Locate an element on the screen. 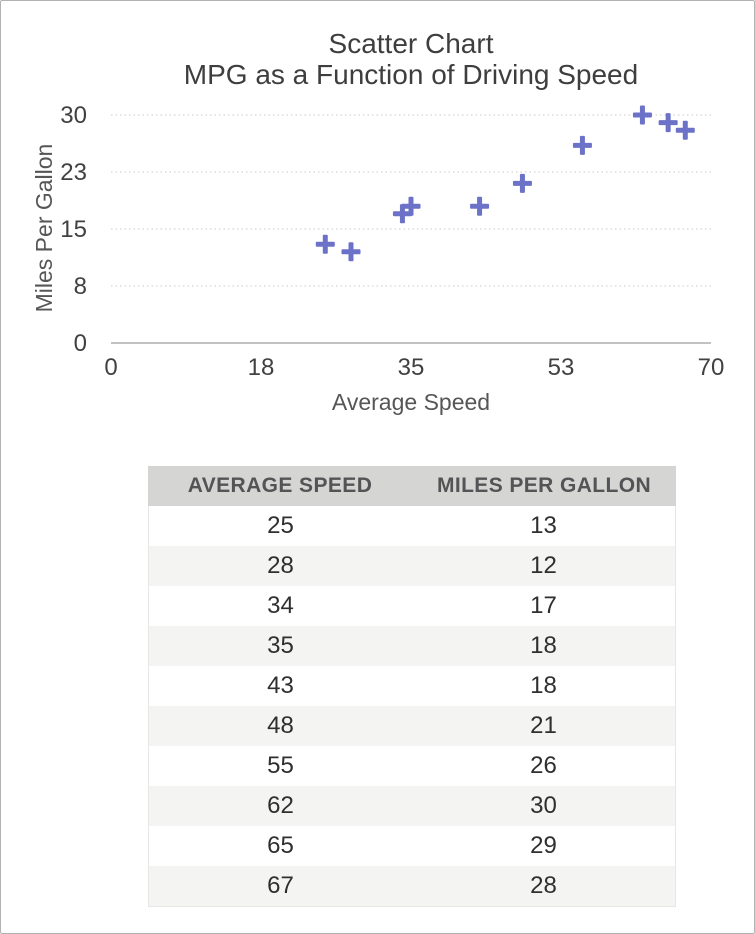 The image size is (755, 934). table-cell: 62 is located at coordinates (280, 805).